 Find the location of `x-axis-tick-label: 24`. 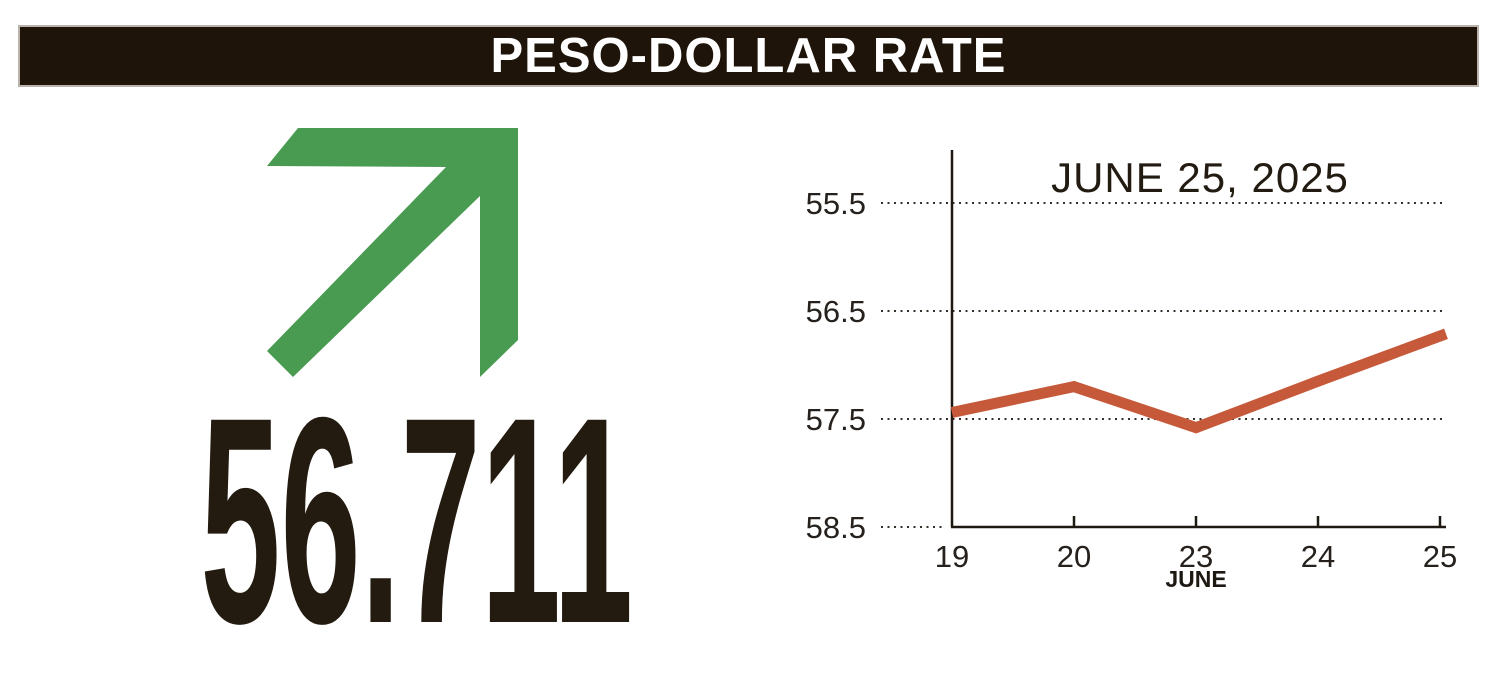

x-axis-tick-label: 24 is located at coordinates (1318, 556).